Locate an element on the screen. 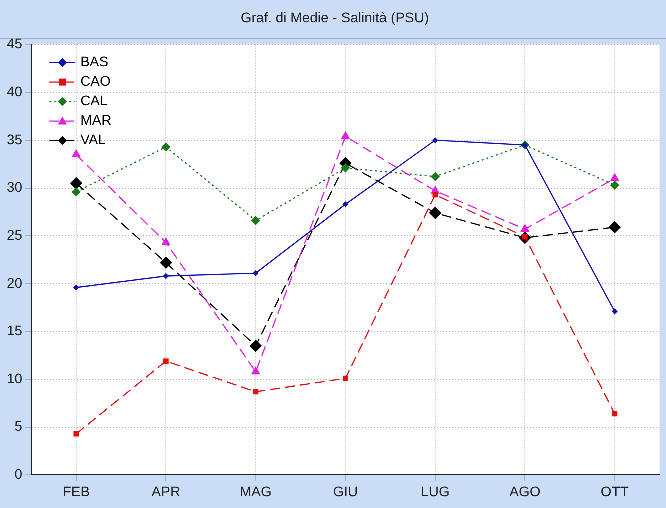 This screenshot has height=508, width=666. chart-title: Graf. di Medie - Salinità (PSU) is located at coordinates (335, 17).